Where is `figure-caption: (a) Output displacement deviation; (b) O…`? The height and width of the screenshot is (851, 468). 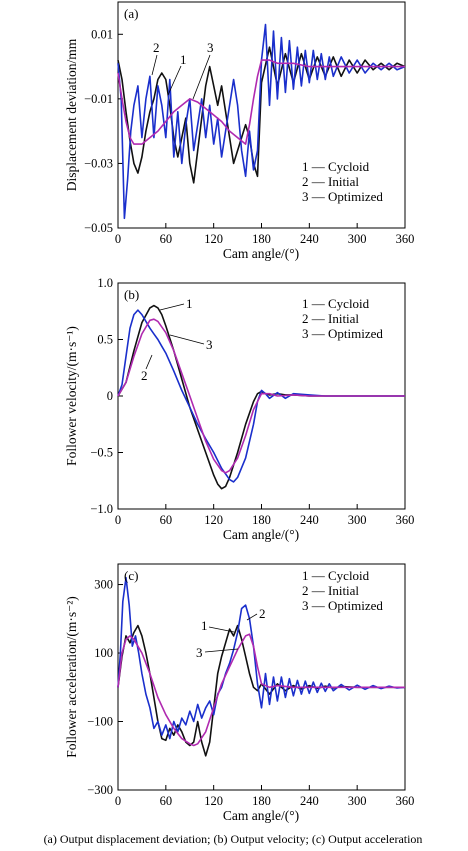 figure-caption: (a) Output displacement deviation; (b) O… is located at coordinates (233, 839).